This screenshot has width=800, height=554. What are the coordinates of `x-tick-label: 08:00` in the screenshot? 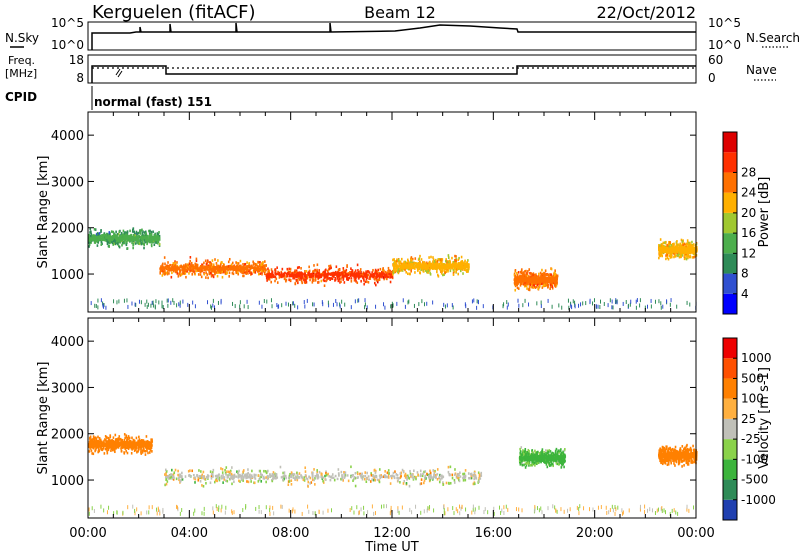 It's located at (290, 533).